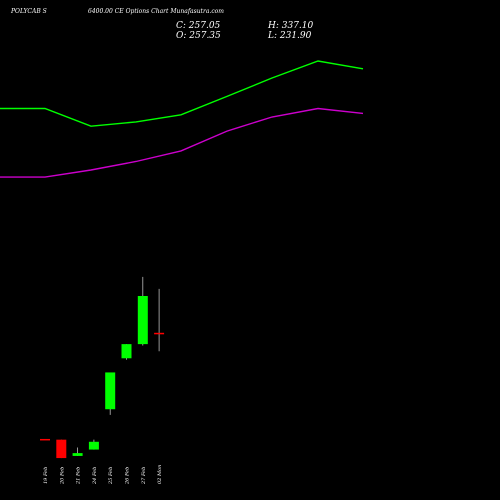 This screenshot has width=500, height=500. I want to click on lower-band-line, so click(182, 142).